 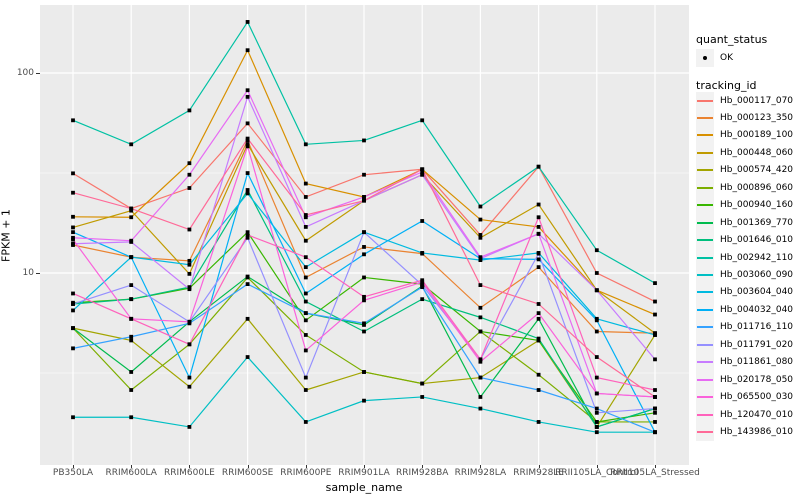 I want to click on legend-item-Hb_000940_160: Hb_000940_160, so click(x=747, y=205).